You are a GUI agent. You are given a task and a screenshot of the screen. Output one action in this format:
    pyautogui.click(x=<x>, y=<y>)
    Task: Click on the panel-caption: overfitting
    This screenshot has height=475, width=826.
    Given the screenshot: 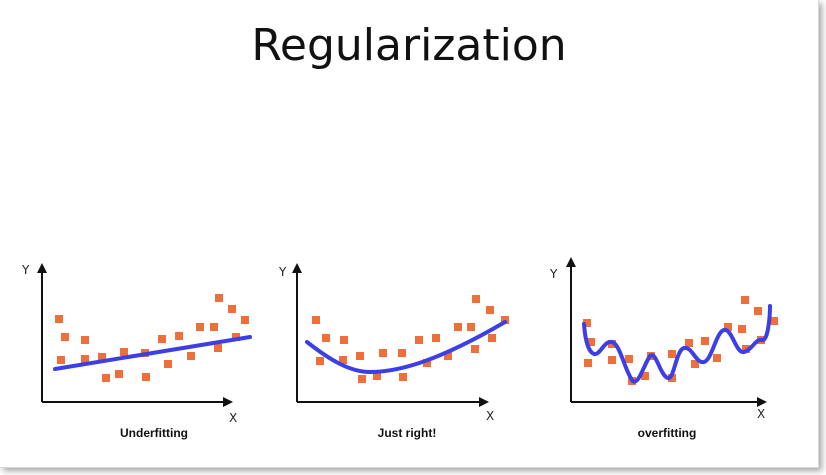 What is the action you would take?
    pyautogui.click(x=667, y=433)
    